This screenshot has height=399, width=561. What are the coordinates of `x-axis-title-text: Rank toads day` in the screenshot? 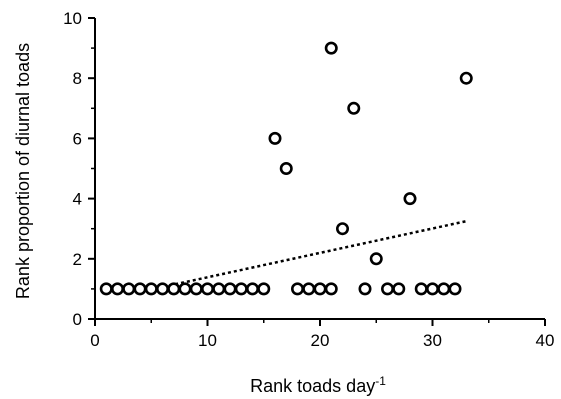 It's located at (312, 386).